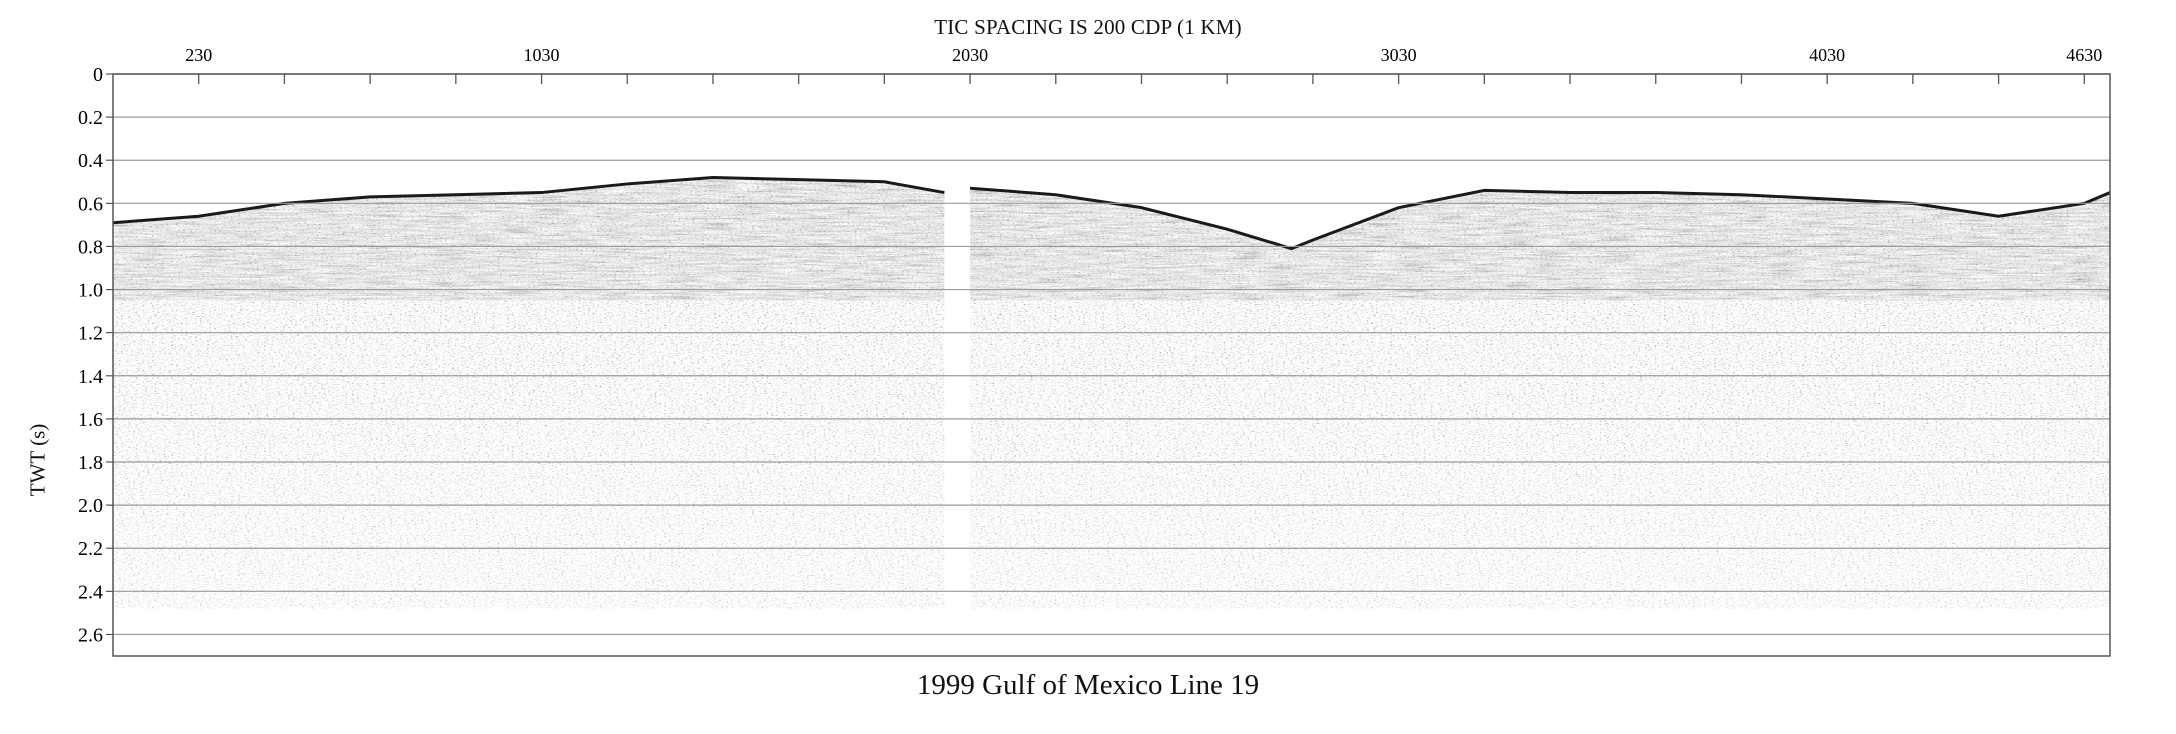 The image size is (2176, 734). What do you see at coordinates (90, 463) in the screenshot?
I see `y-tick-label: 1.8` at bounding box center [90, 463].